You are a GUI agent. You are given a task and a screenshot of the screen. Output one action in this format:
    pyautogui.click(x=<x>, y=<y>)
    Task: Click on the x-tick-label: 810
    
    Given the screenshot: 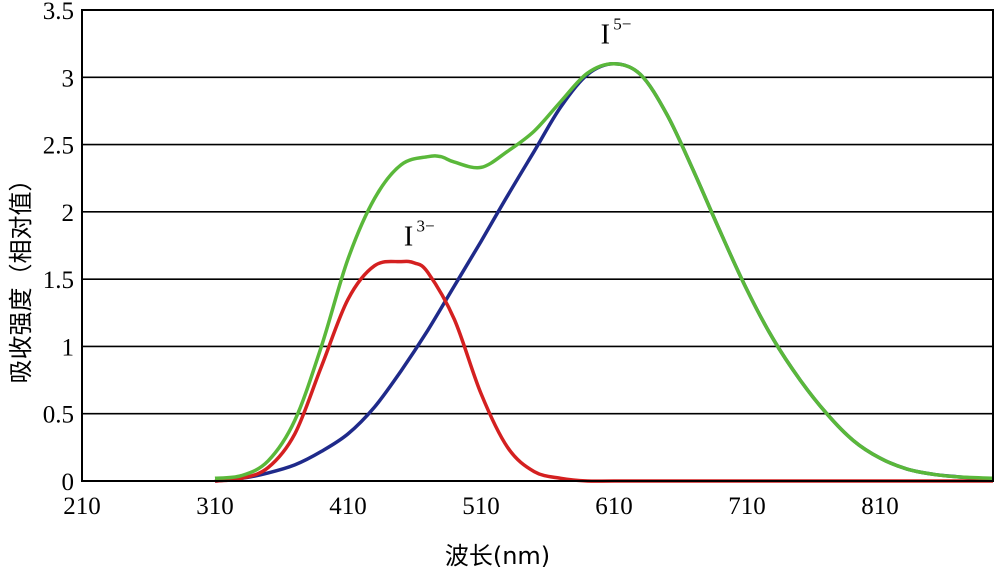 What is the action you would take?
    pyautogui.click(x=880, y=506)
    